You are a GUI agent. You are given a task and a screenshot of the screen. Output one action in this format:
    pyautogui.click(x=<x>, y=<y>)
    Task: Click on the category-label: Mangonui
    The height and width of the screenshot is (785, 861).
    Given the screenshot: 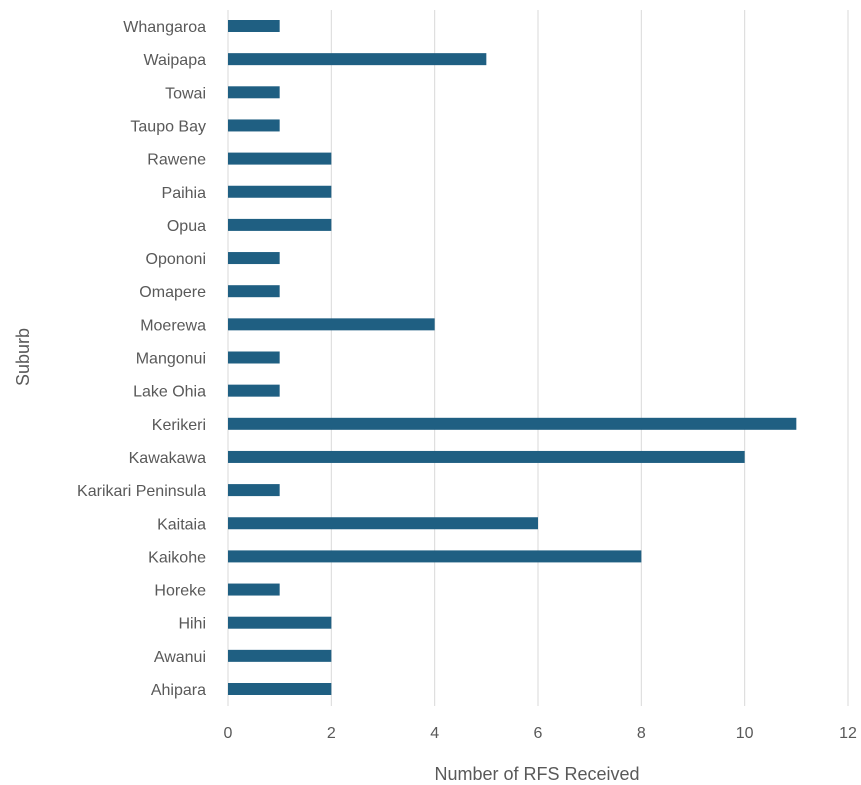 What is the action you would take?
    pyautogui.click(x=171, y=359)
    